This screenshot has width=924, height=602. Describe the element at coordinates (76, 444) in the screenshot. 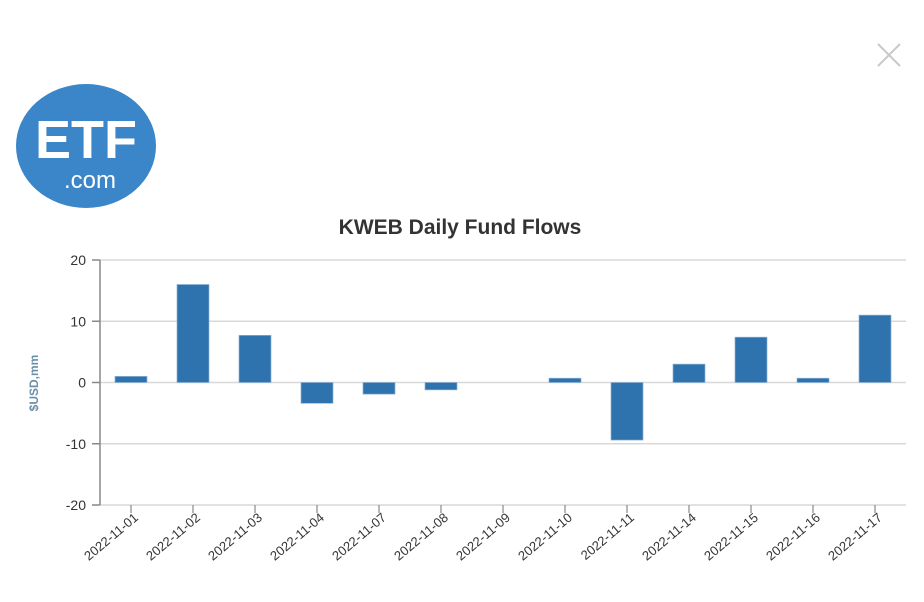

I see `y-tick-label: -10` at that location.